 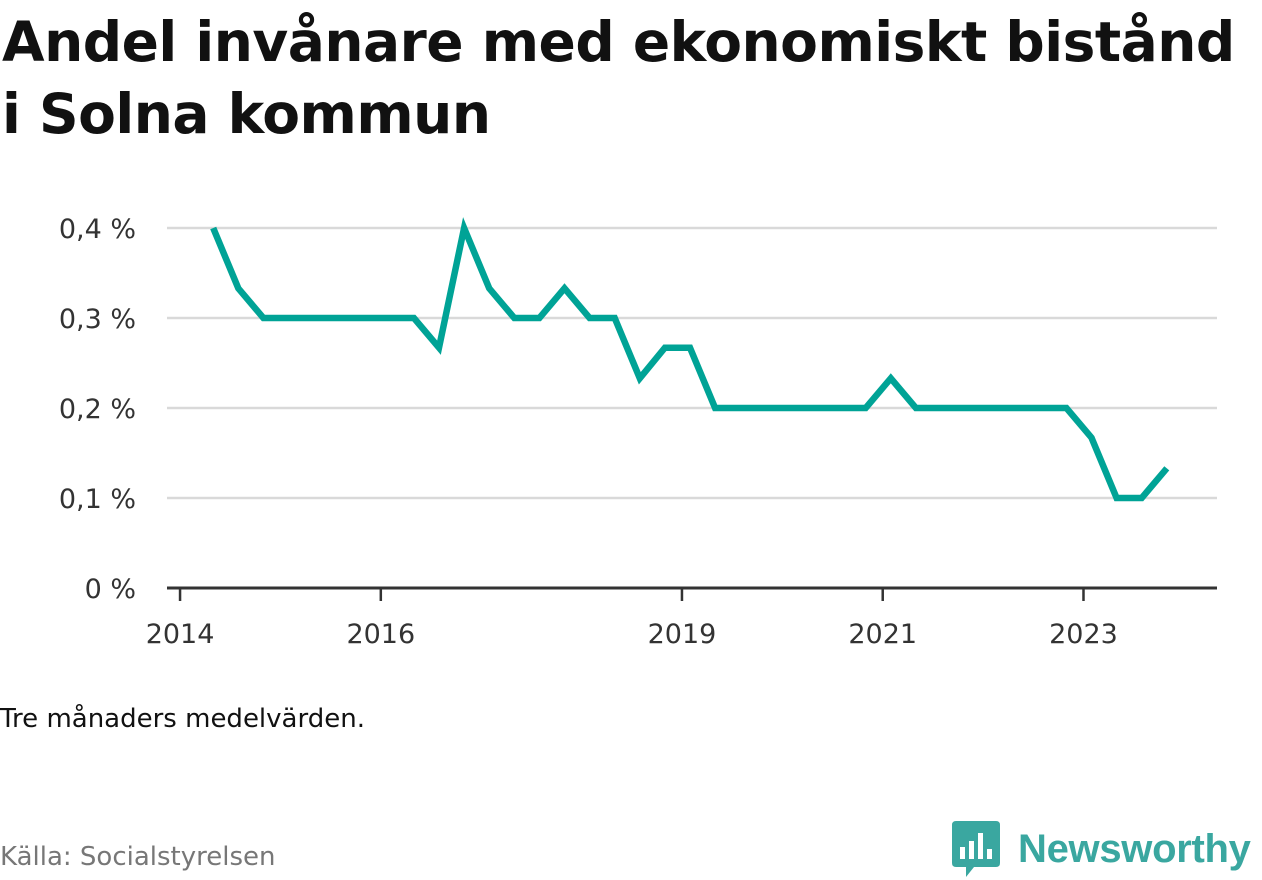 I want to click on x-tick-label-0: 2014, so click(x=180, y=634).